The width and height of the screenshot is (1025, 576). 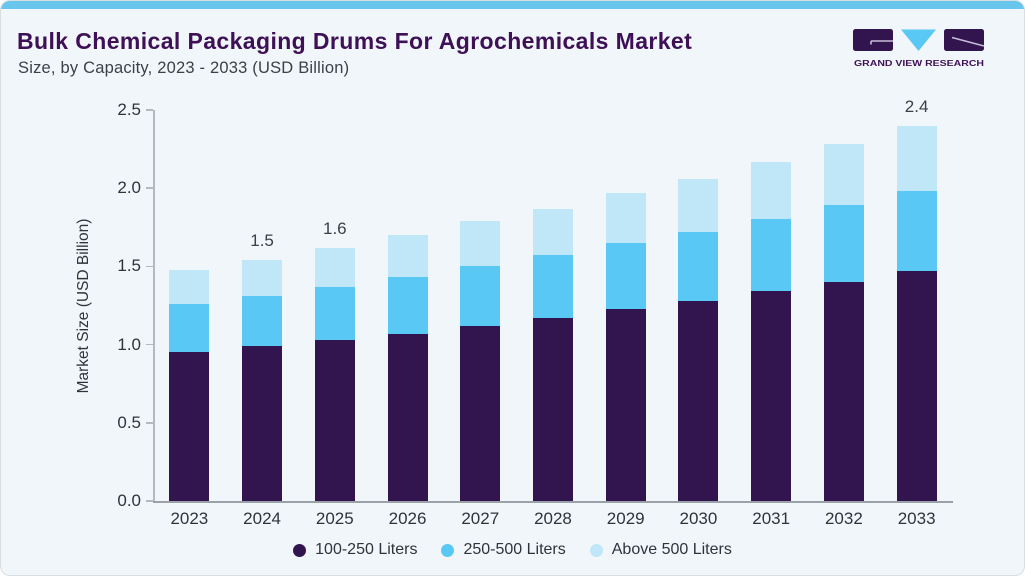 What do you see at coordinates (334, 518) in the screenshot?
I see `x-axis-label: 2025` at bounding box center [334, 518].